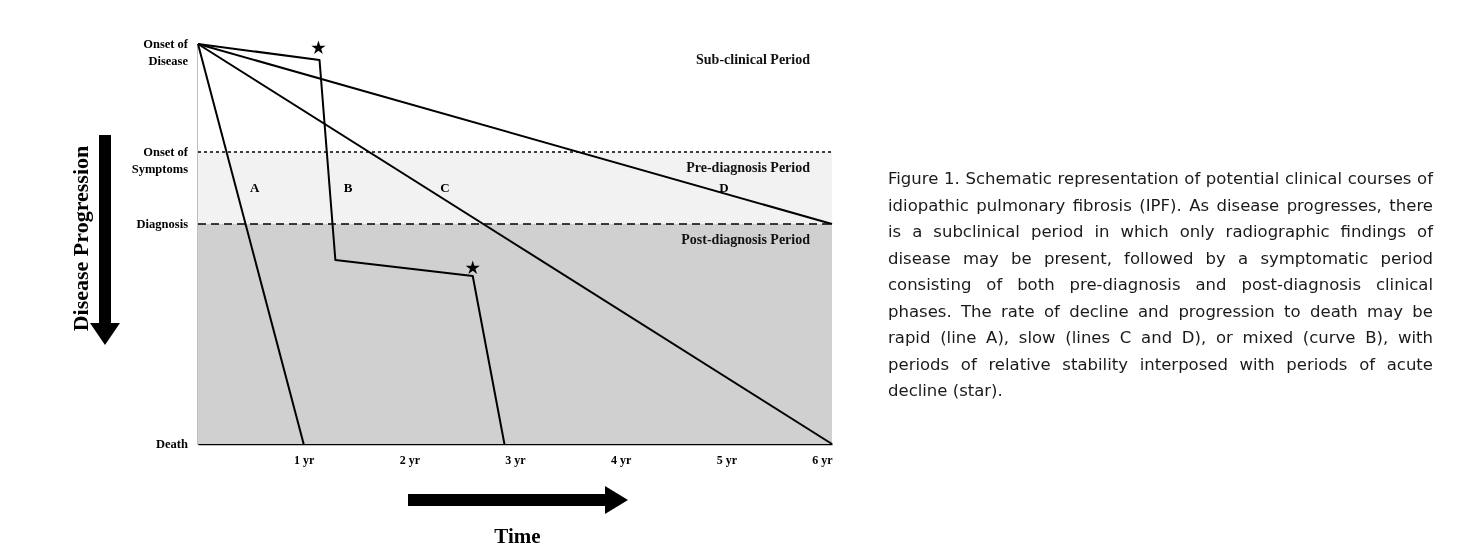  Describe the element at coordinates (748, 167) in the screenshot. I see `band-label: Pre-diagnosis Period` at that location.